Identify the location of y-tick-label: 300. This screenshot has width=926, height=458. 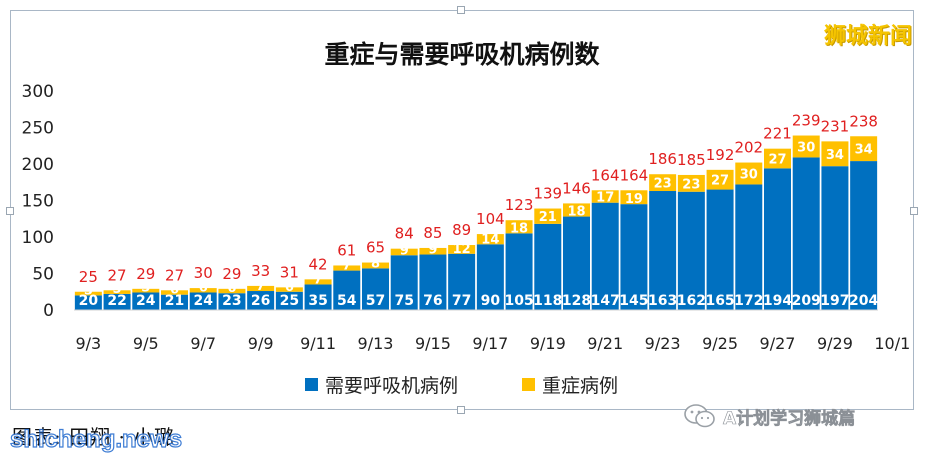
(38, 92).